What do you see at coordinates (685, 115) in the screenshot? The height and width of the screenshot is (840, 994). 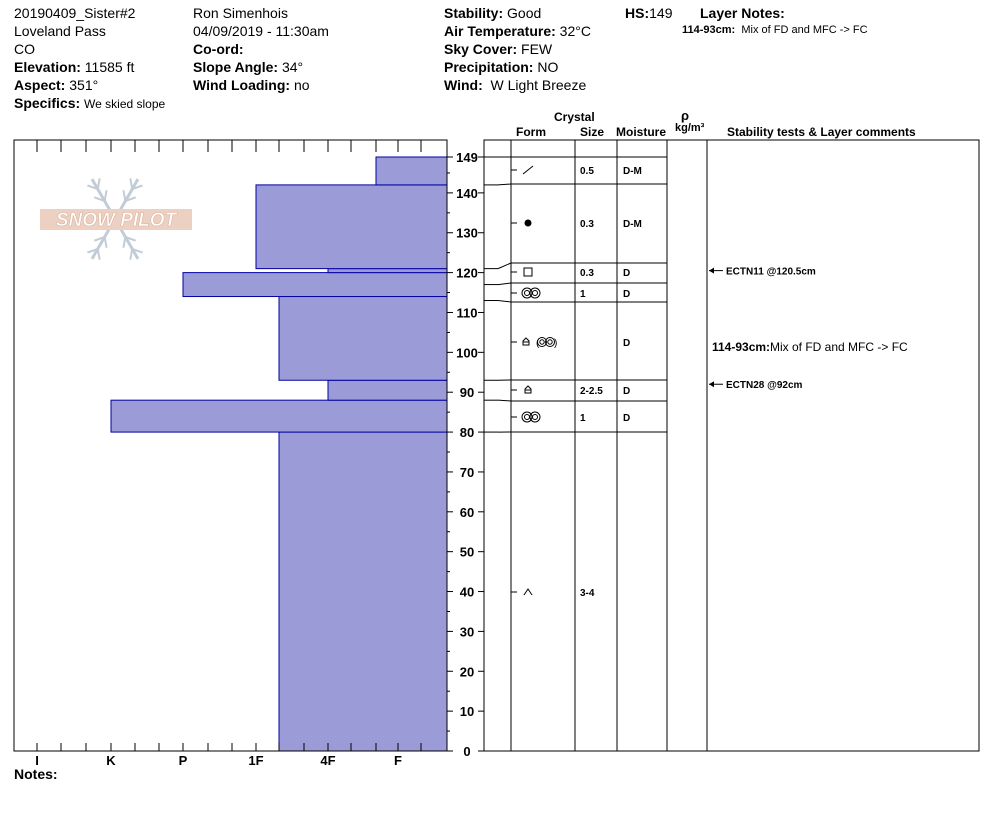 I see `rho-heading: ρ` at bounding box center [685, 115].